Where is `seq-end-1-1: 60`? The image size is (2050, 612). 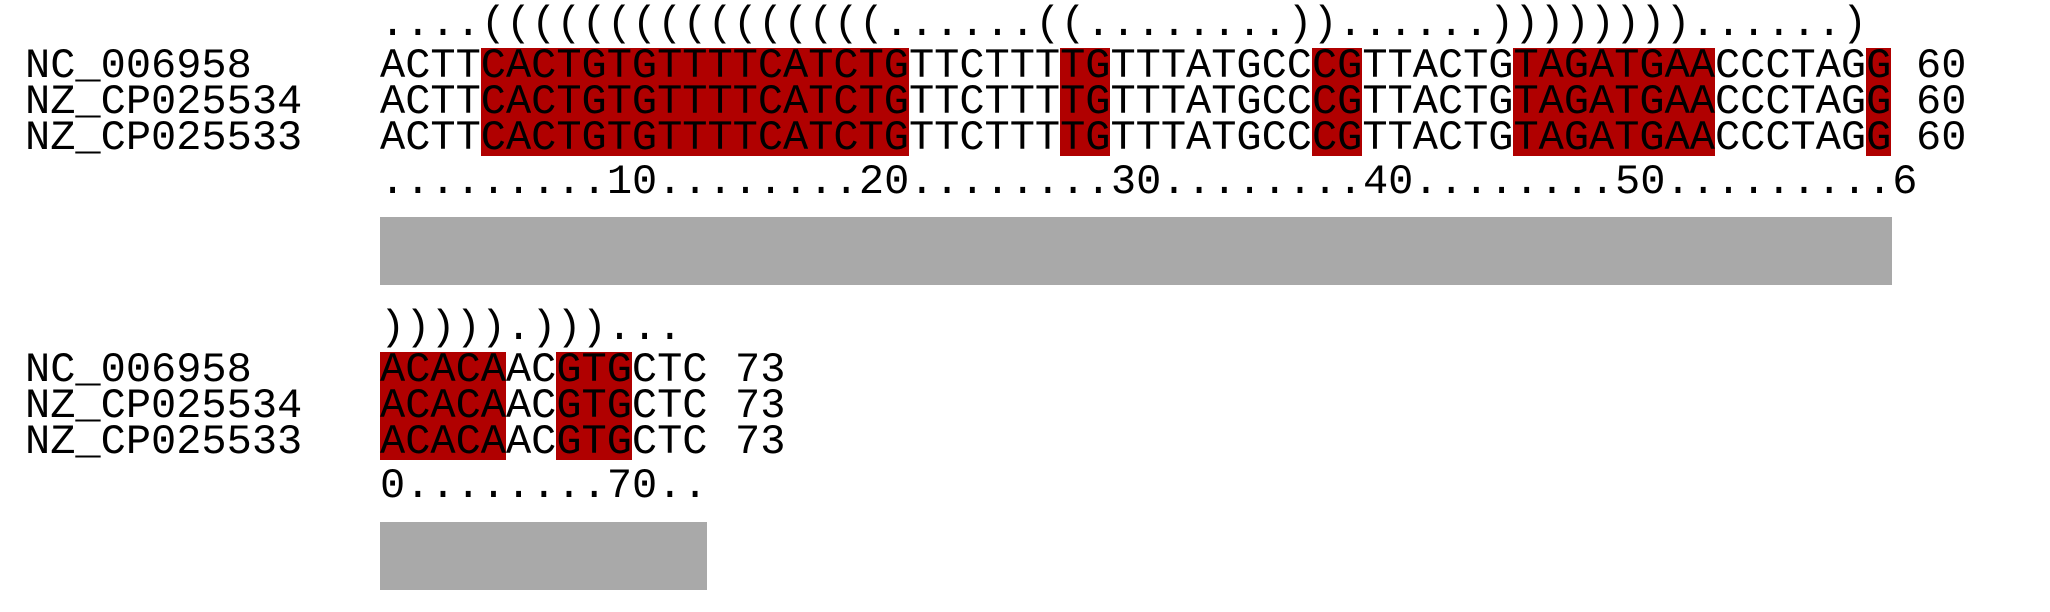 seq-end-1-1: 60 is located at coordinates (1941, 66).